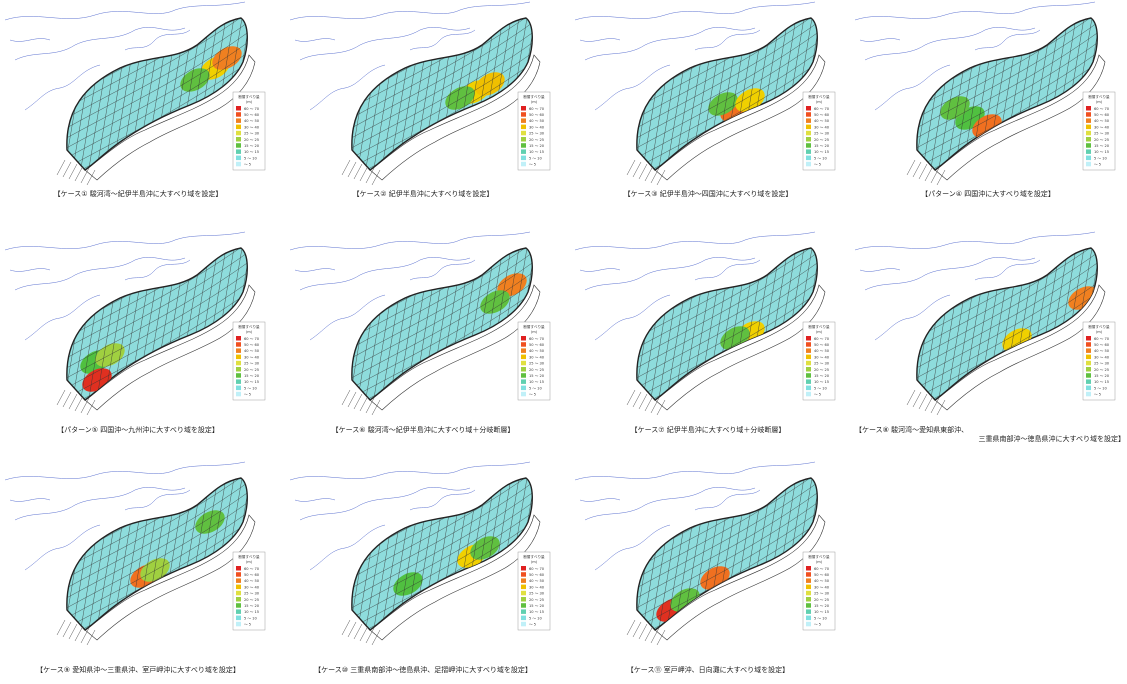 The width and height of the screenshot is (1127, 684). What do you see at coordinates (1051, 438) in the screenshot?
I see `caption: 三重県南部沖～徳島県沖に大すべり域を設定】` at bounding box center [1051, 438].